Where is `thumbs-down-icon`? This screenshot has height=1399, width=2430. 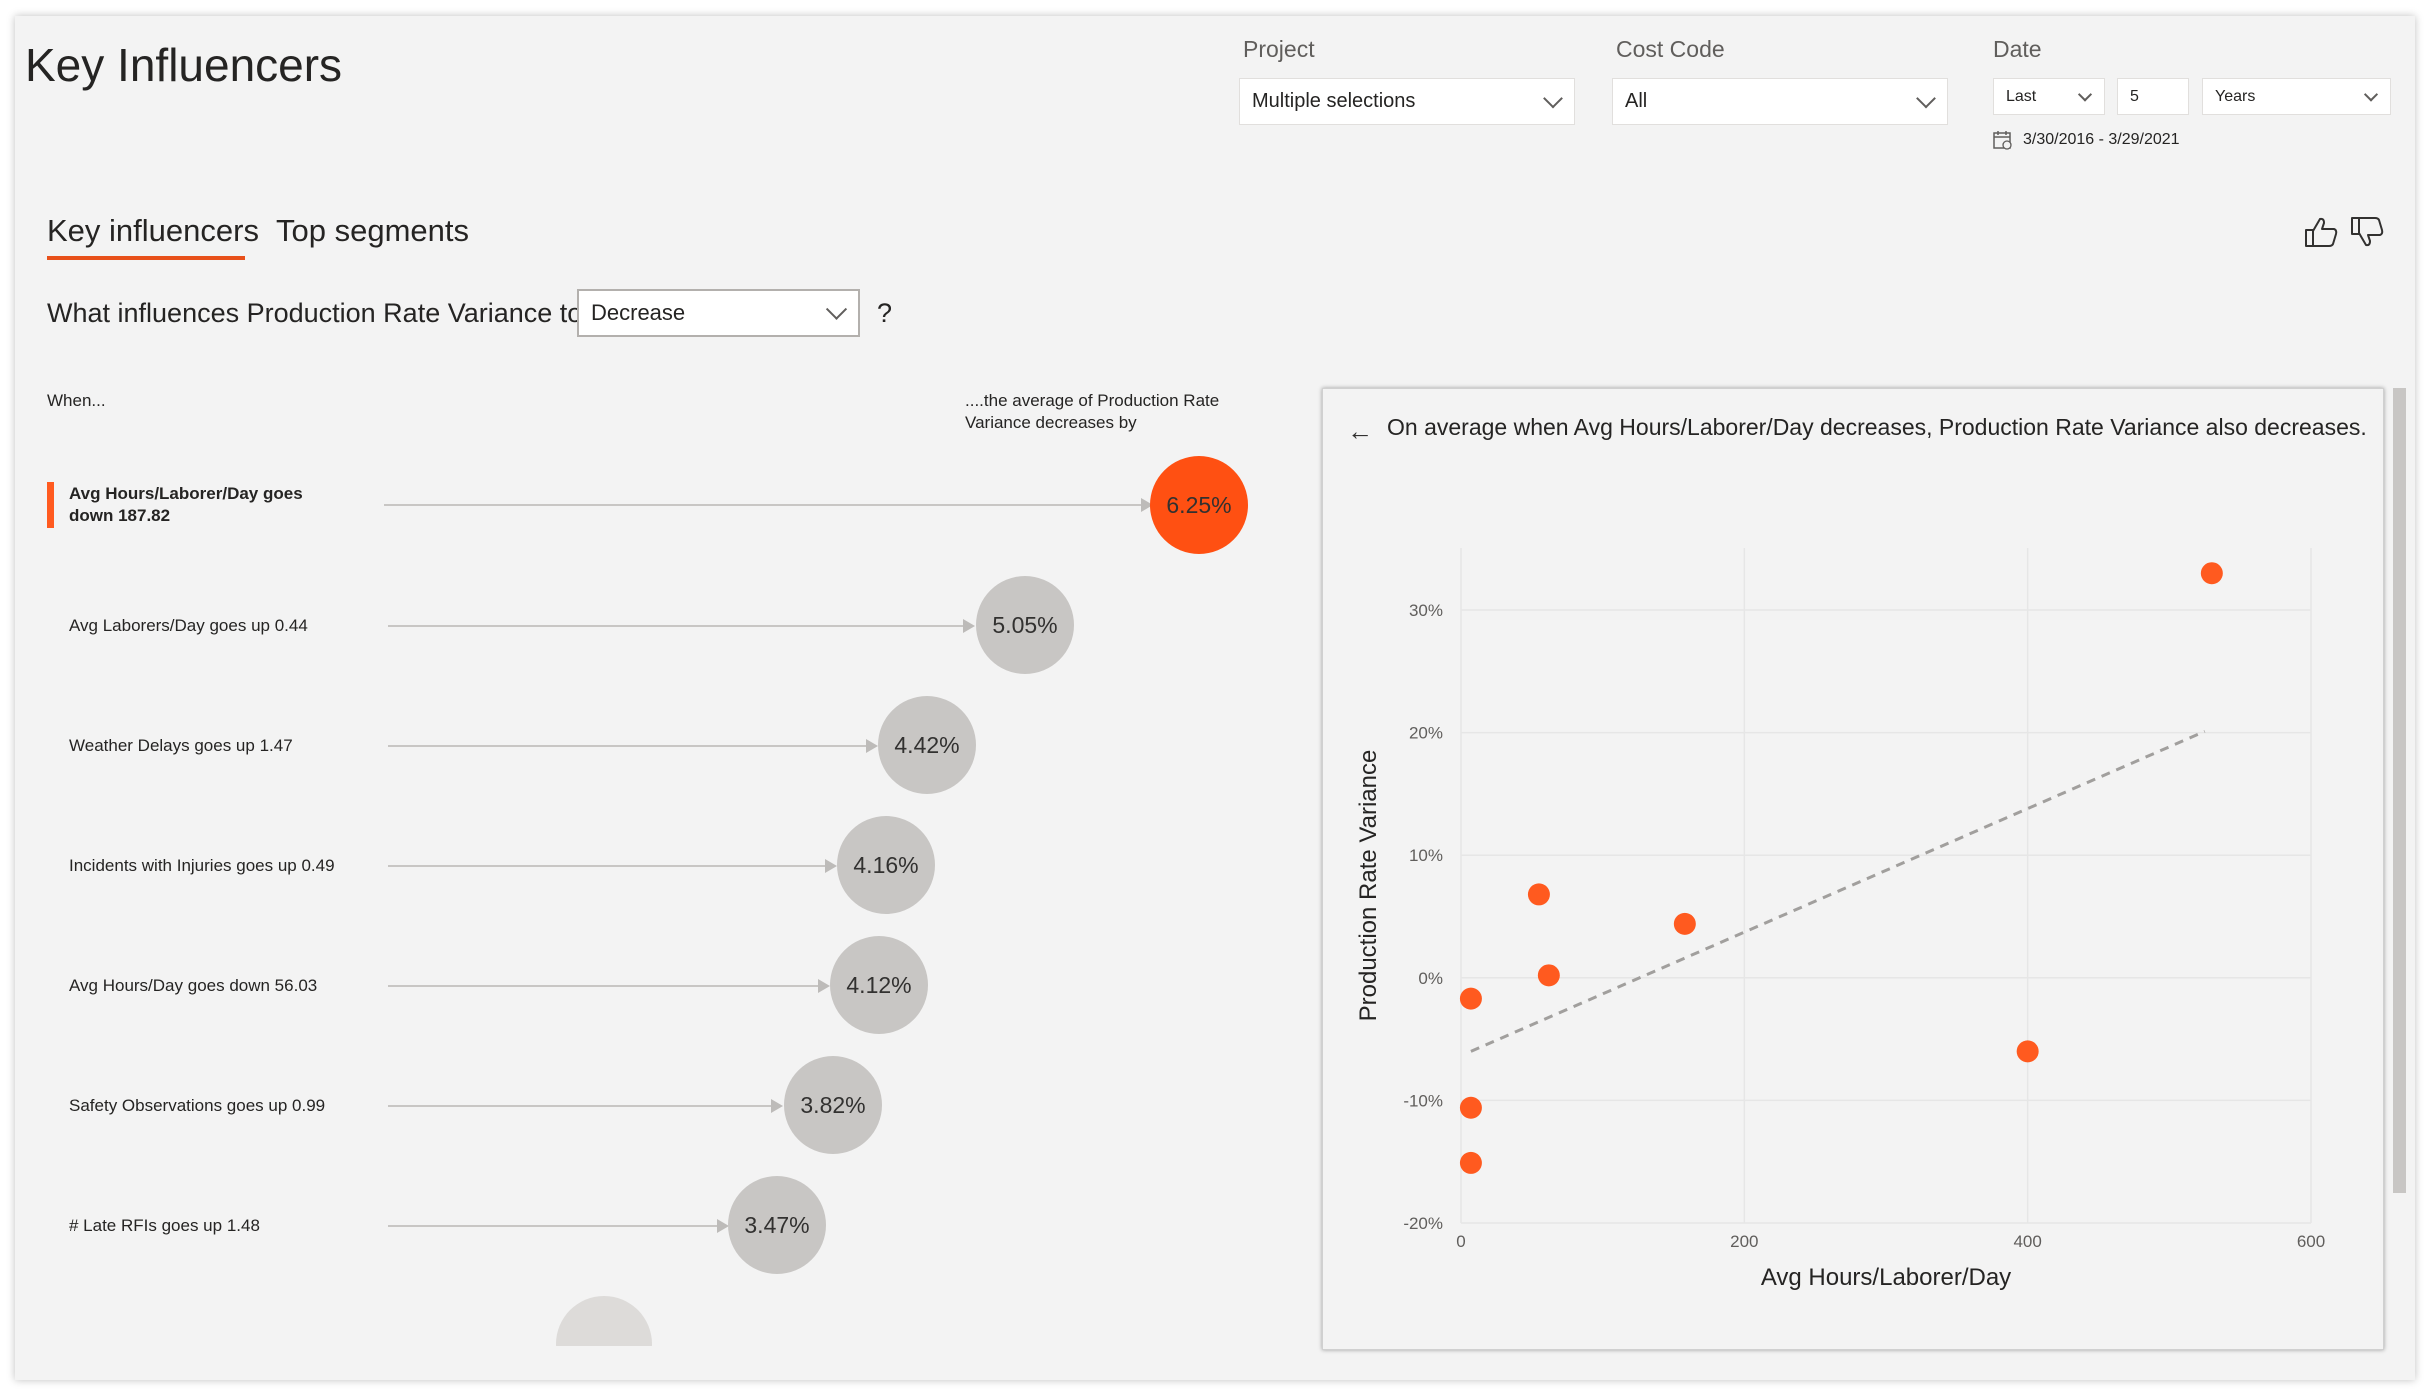
thumbs-down-icon is located at coordinates (2367, 232).